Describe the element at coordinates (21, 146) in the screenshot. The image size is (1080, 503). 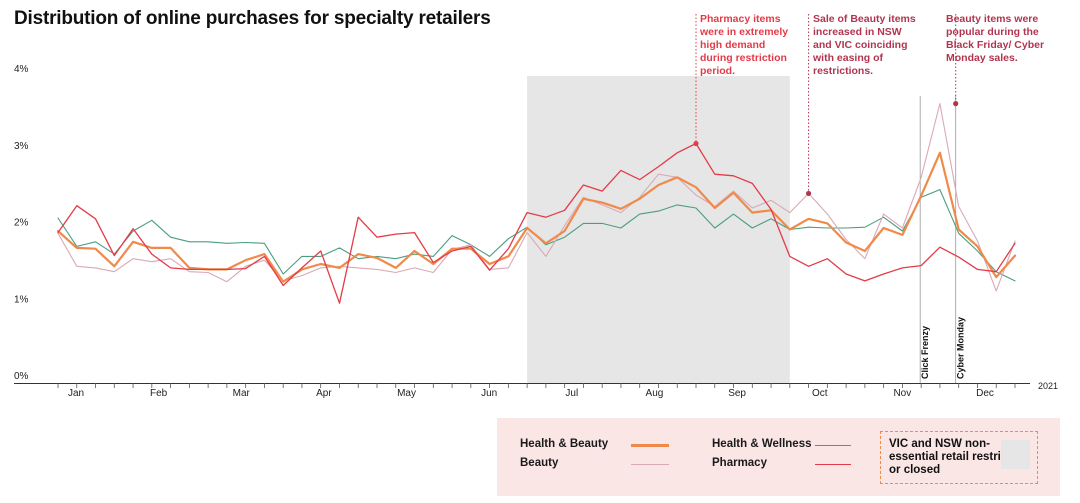
I see `y-tick-label: 3%` at that location.